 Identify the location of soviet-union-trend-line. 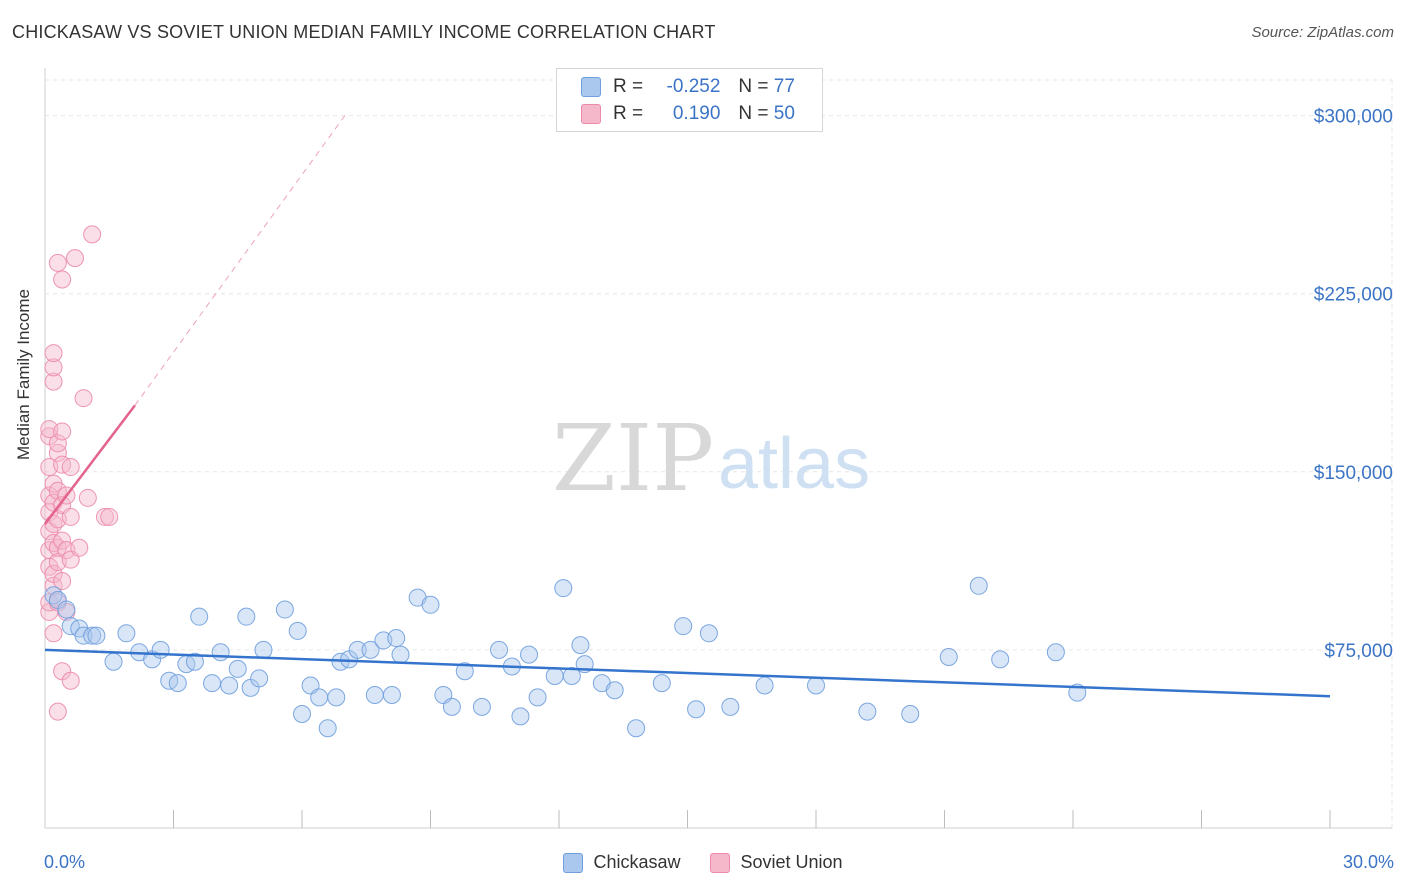
(90, 464).